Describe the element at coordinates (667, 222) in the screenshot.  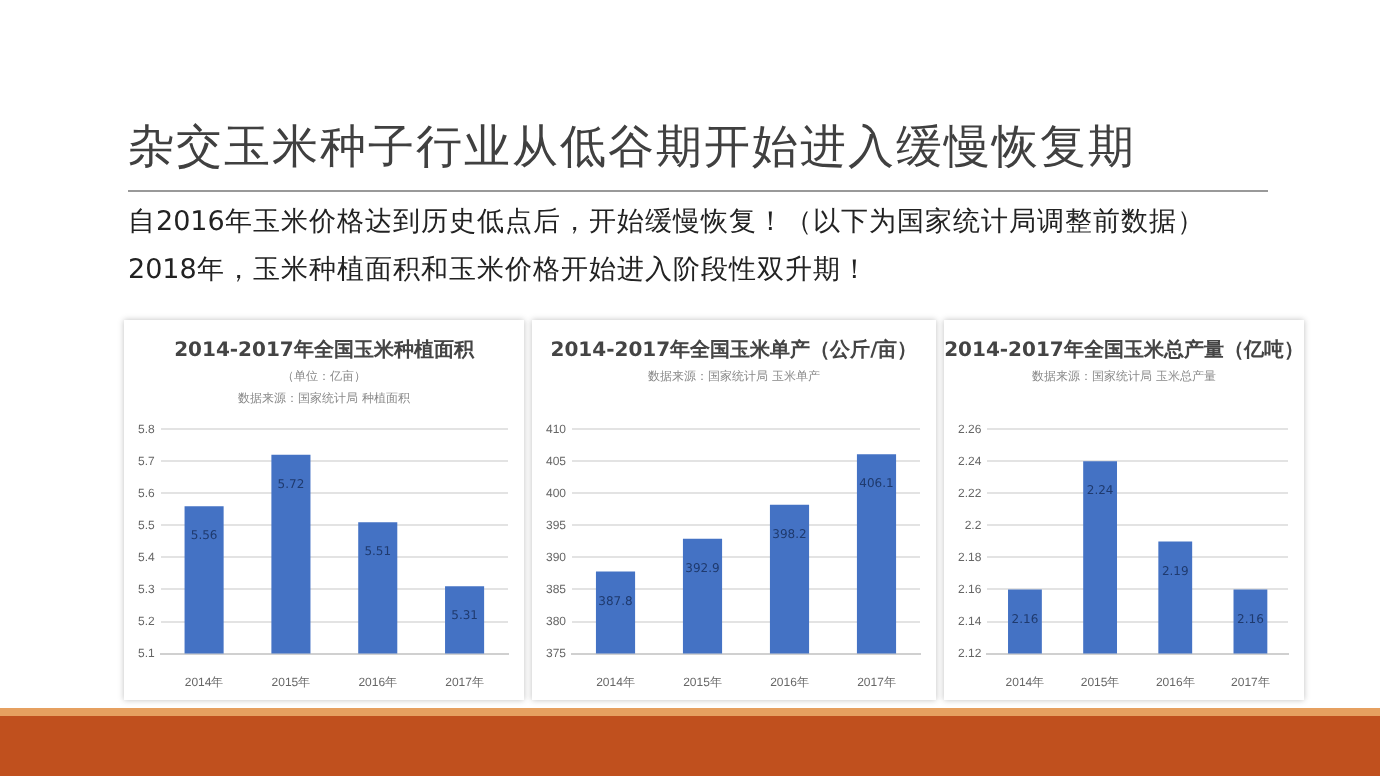
I see `text: 自2016年玉米价格达到历史低点后，开始缓慢恢复！（以下为国家统计局调整前数据）` at that location.